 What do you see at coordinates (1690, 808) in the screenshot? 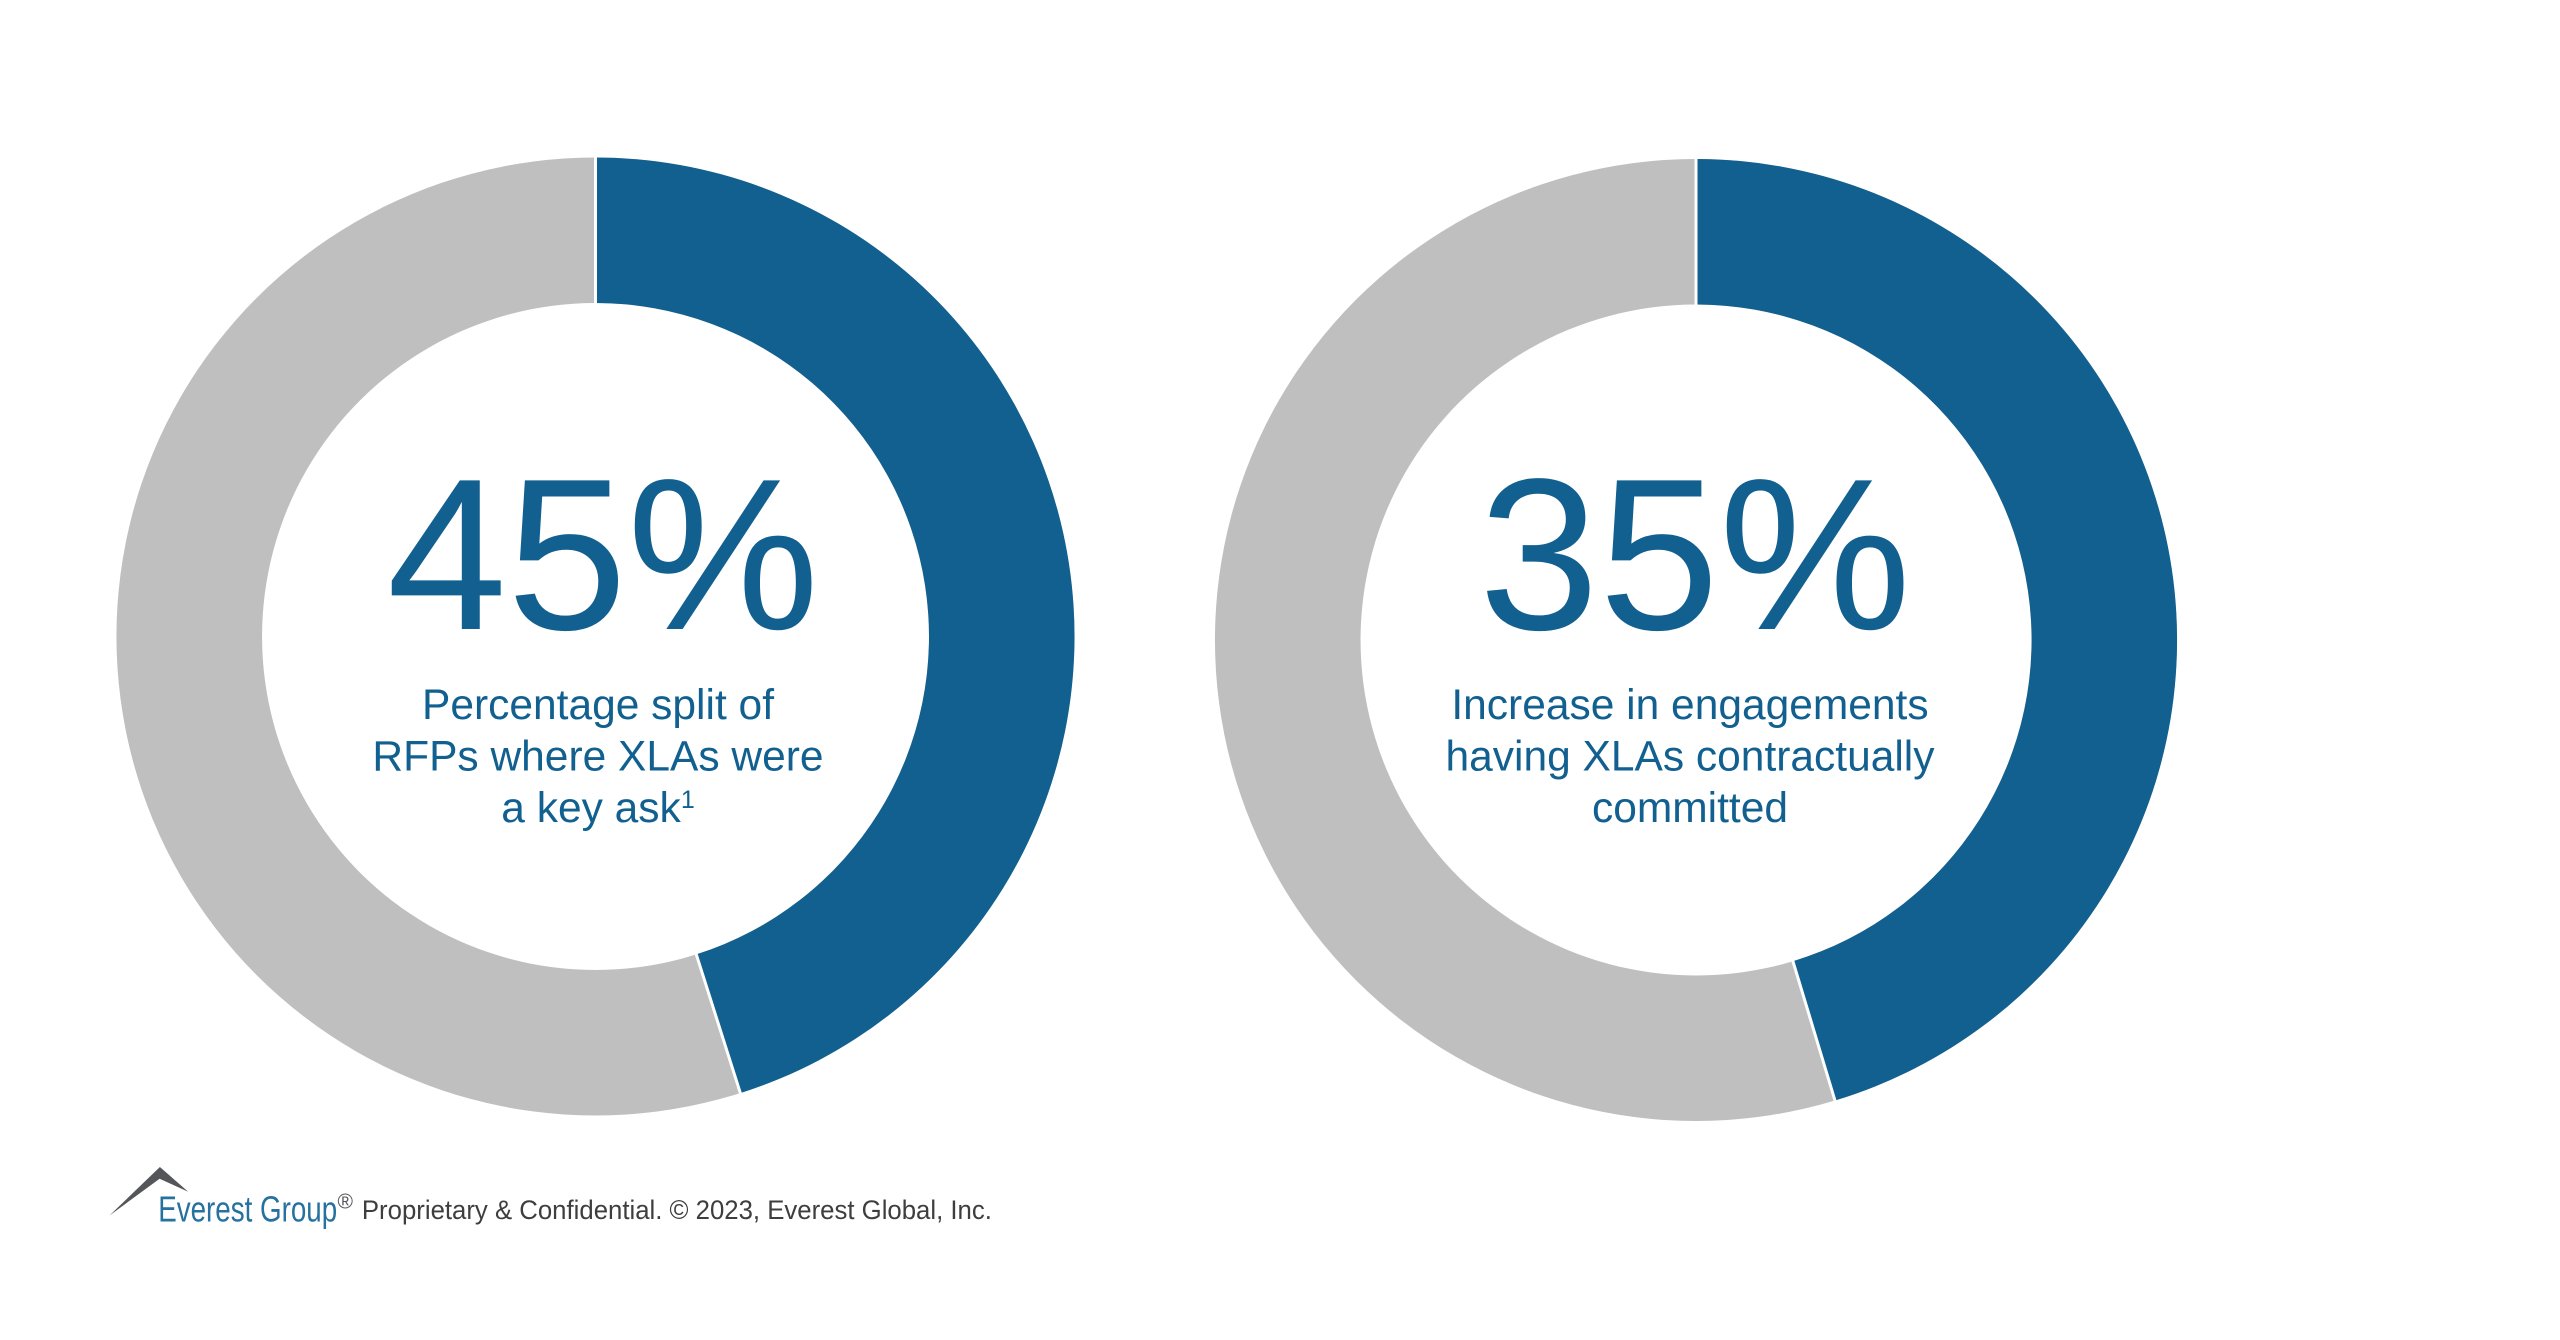
I see `svg-text: committed` at bounding box center [1690, 808].